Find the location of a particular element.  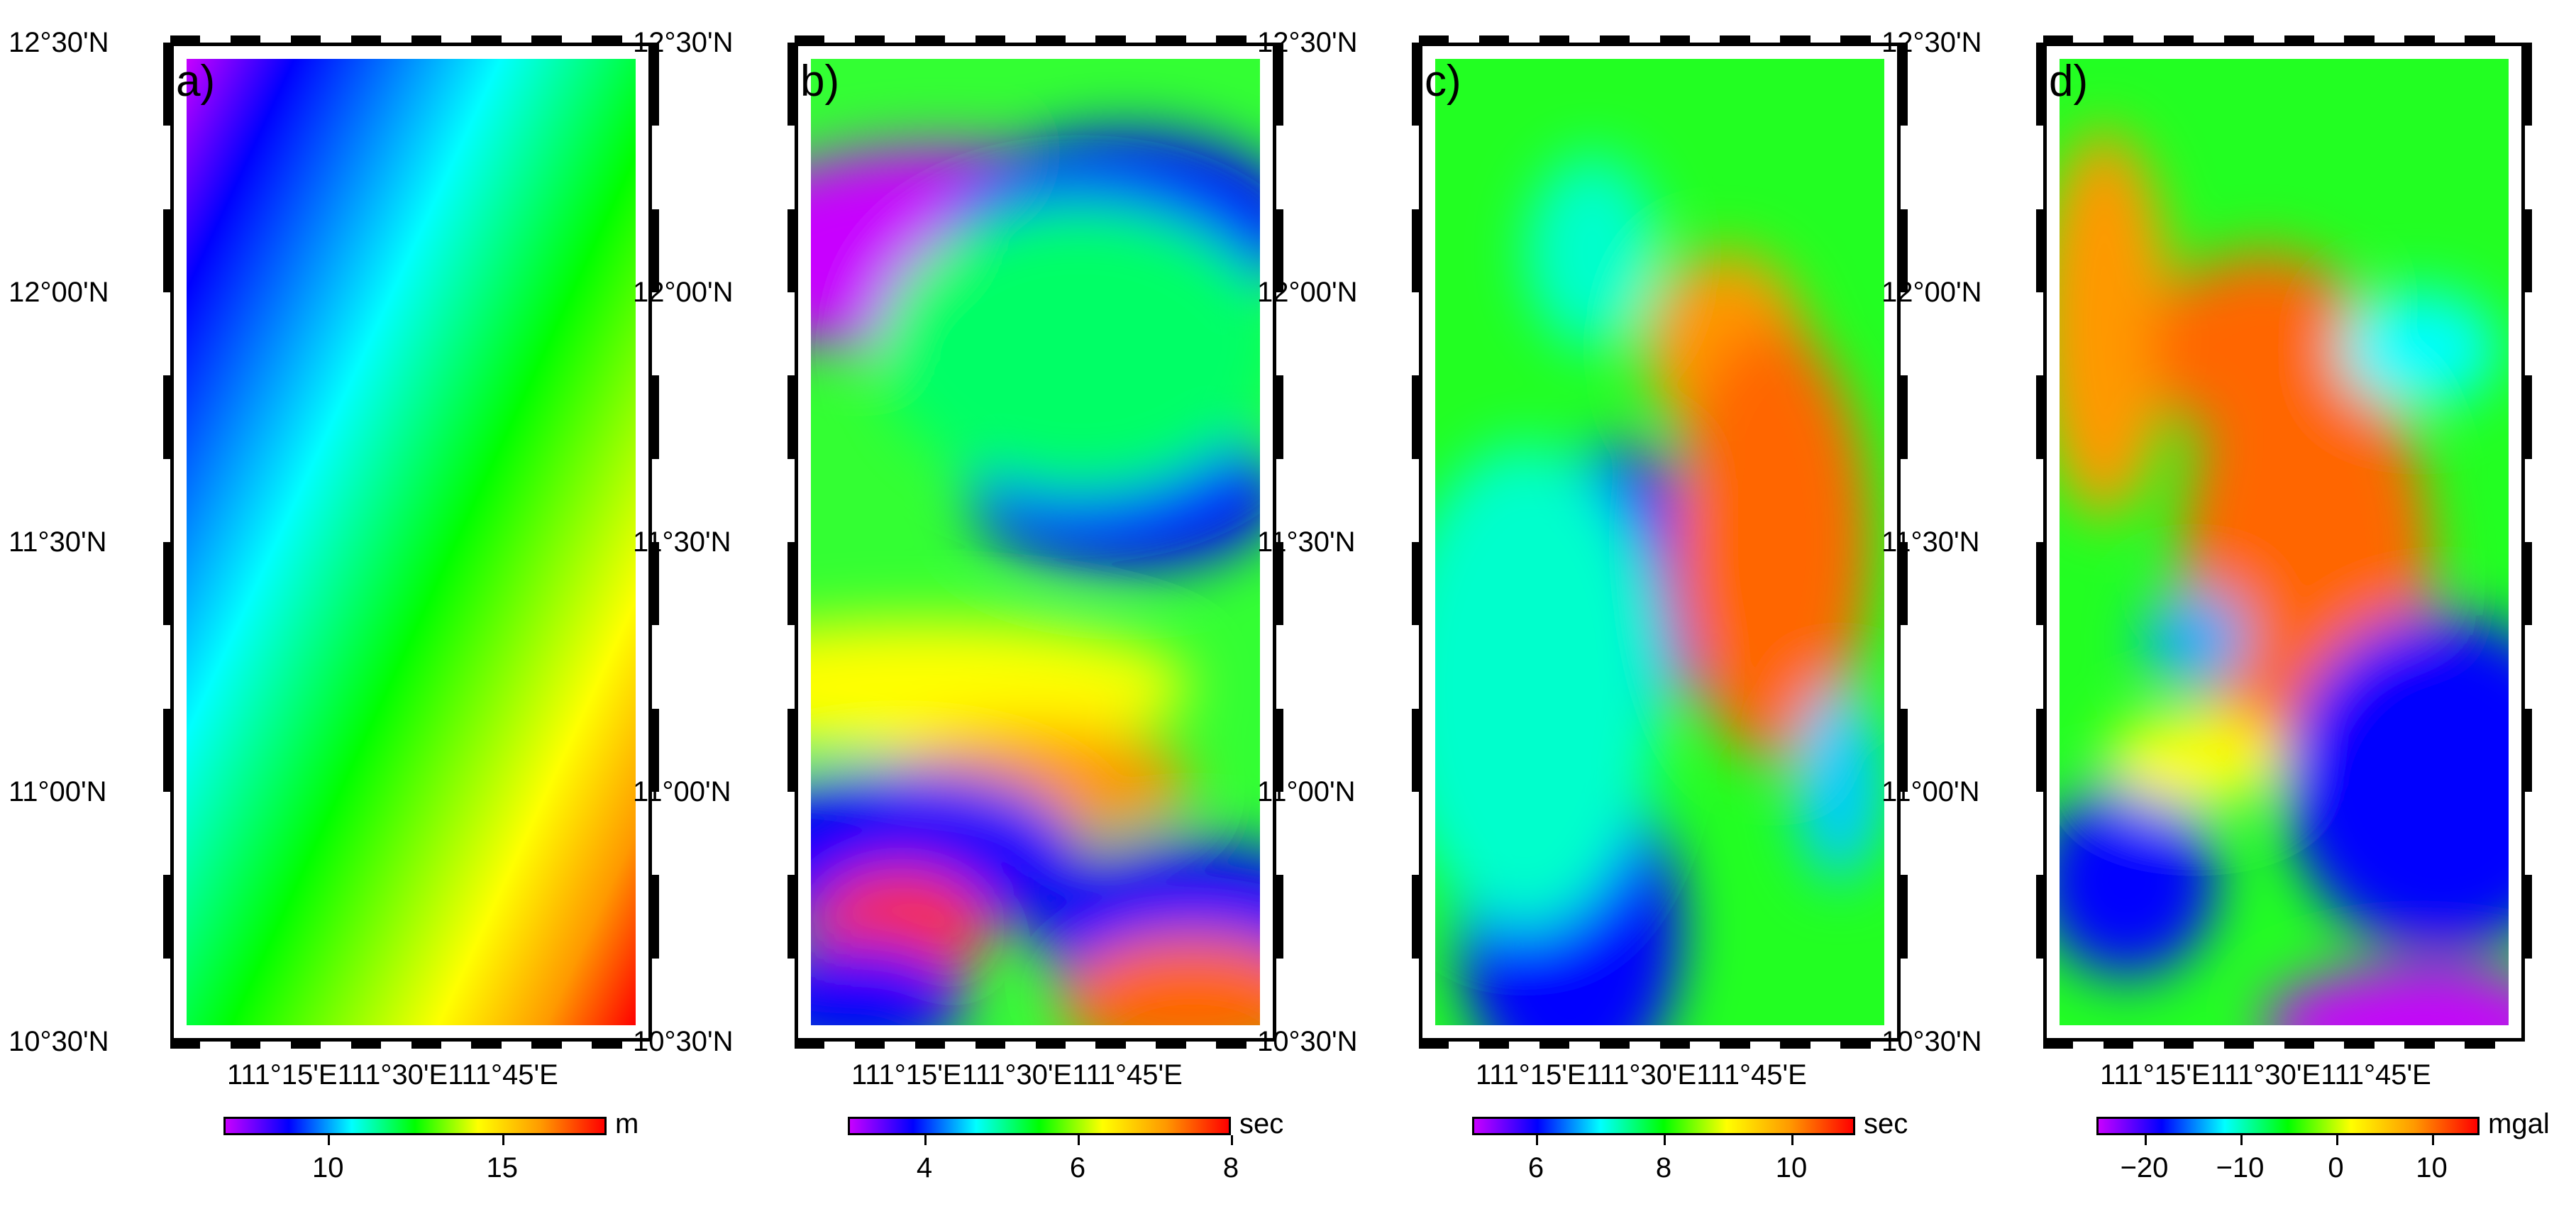

colorbar-tick-label: −10 is located at coordinates (2240, 1167).